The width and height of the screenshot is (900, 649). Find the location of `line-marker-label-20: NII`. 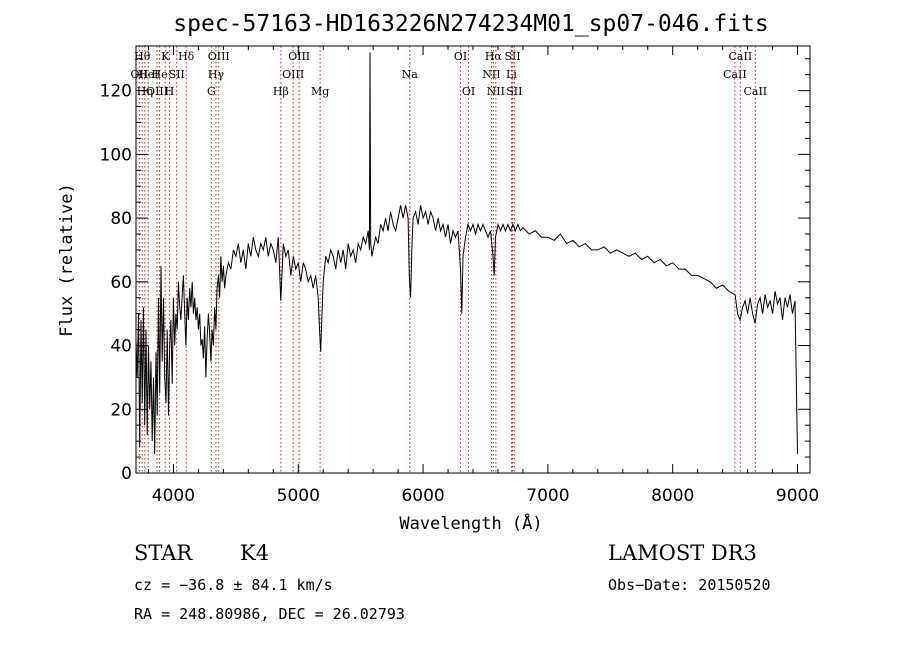

line-marker-label-20: NII is located at coordinates (491, 74).